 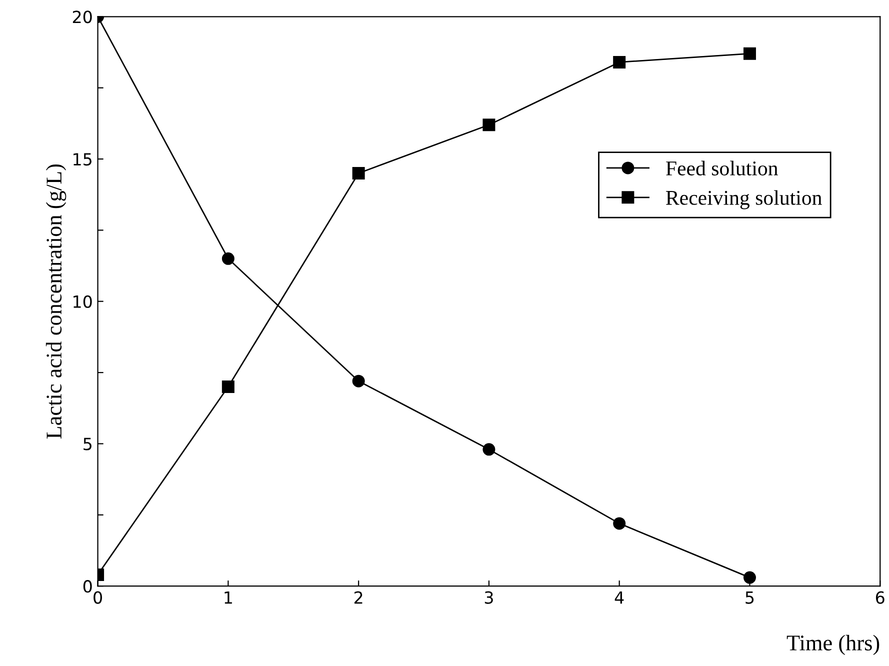 What do you see at coordinates (83, 159) in the screenshot?
I see `y-tick-label: 15` at bounding box center [83, 159].